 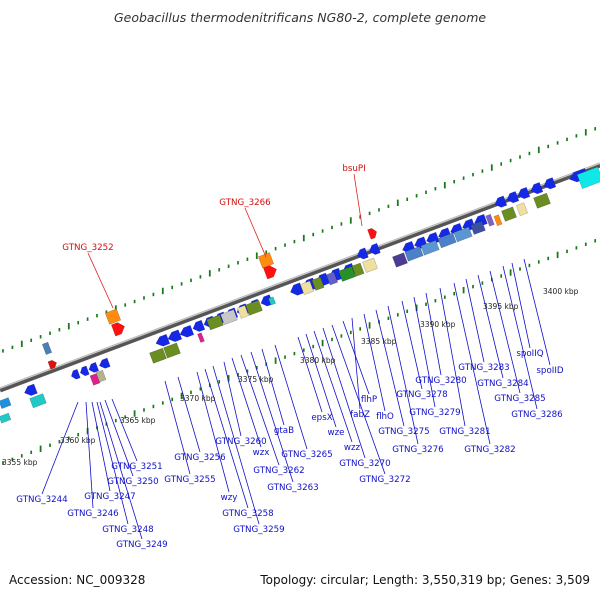 What do you see at coordinates (364, 464) in the screenshot?
I see `gene-label-text: GTNG_3270` at bounding box center [364, 464].